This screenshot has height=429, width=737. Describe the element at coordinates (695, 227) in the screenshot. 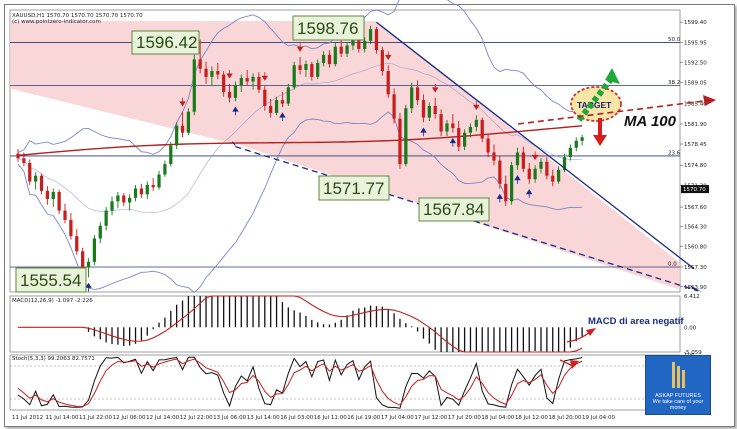

I see `price-tick-label: 1564.30` at that location.